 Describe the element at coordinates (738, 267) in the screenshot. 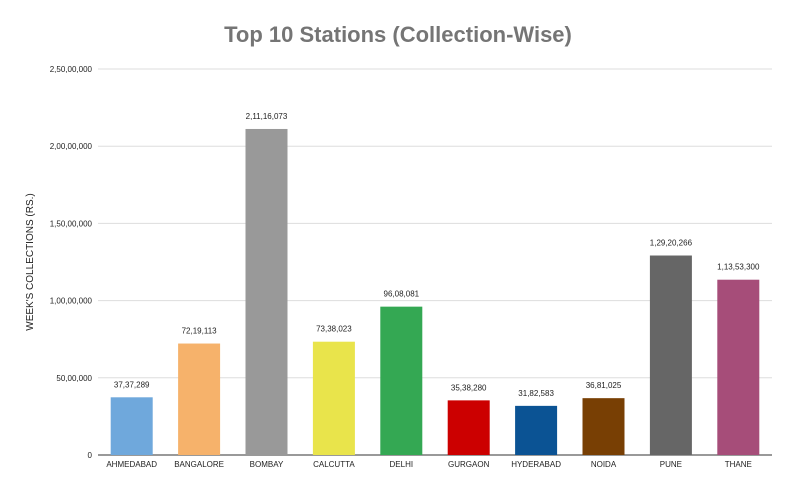

I see `data-label: 1,13,53,300` at that location.